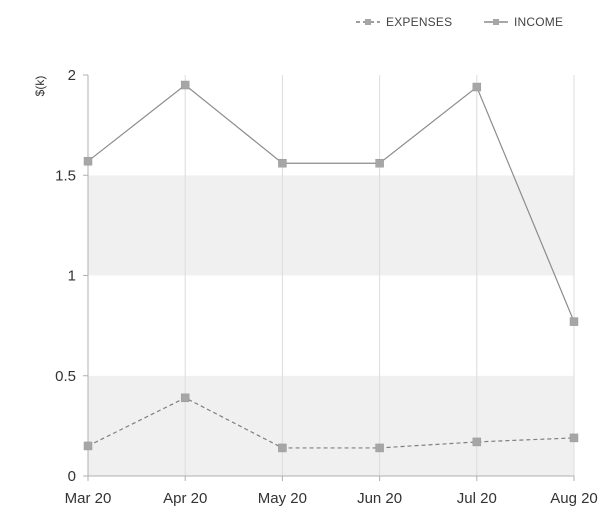 The width and height of the screenshot is (612, 522). Describe the element at coordinates (72, 476) in the screenshot. I see `y-tick-label: 0` at that location.